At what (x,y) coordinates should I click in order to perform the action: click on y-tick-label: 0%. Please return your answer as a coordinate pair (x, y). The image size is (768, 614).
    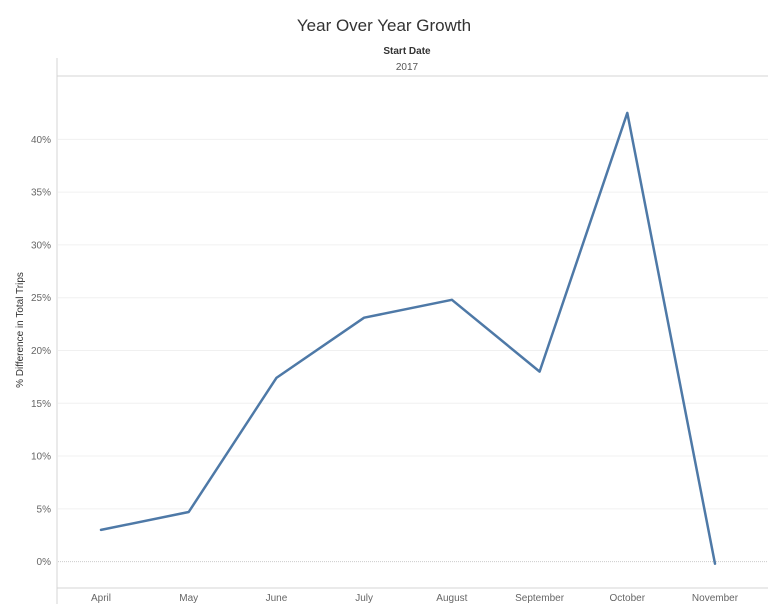
    Looking at the image, I should click on (44, 562).